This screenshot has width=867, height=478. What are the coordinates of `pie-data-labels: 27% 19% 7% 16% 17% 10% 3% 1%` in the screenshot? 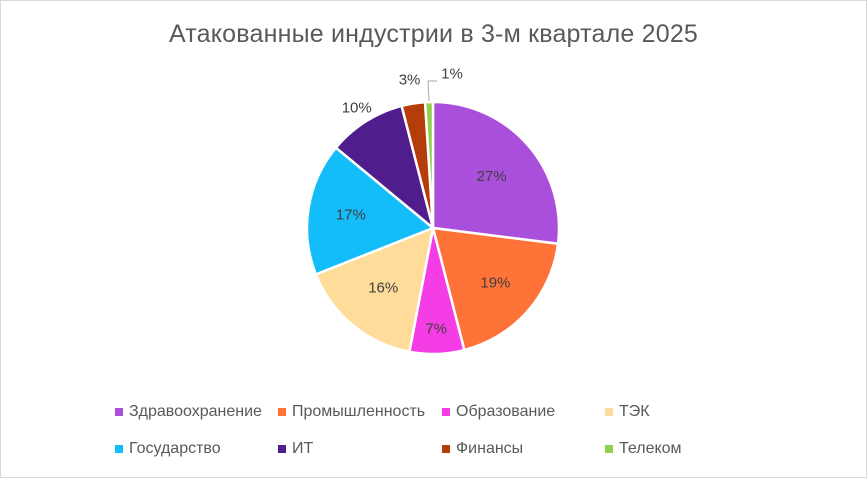 It's located at (423, 202).